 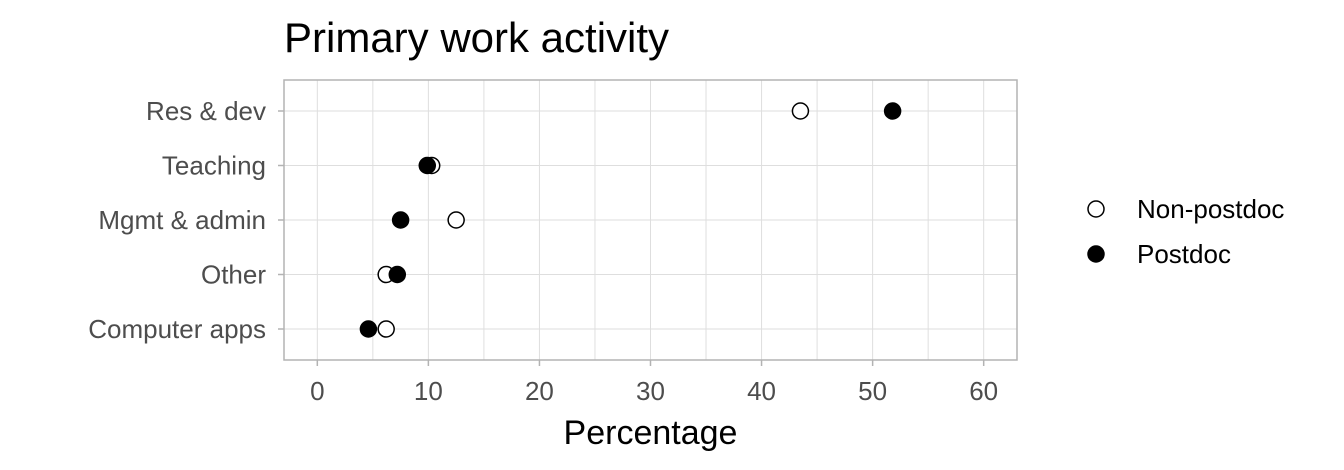 What do you see at coordinates (428, 391) in the screenshot?
I see `x-tick-label: 10` at bounding box center [428, 391].